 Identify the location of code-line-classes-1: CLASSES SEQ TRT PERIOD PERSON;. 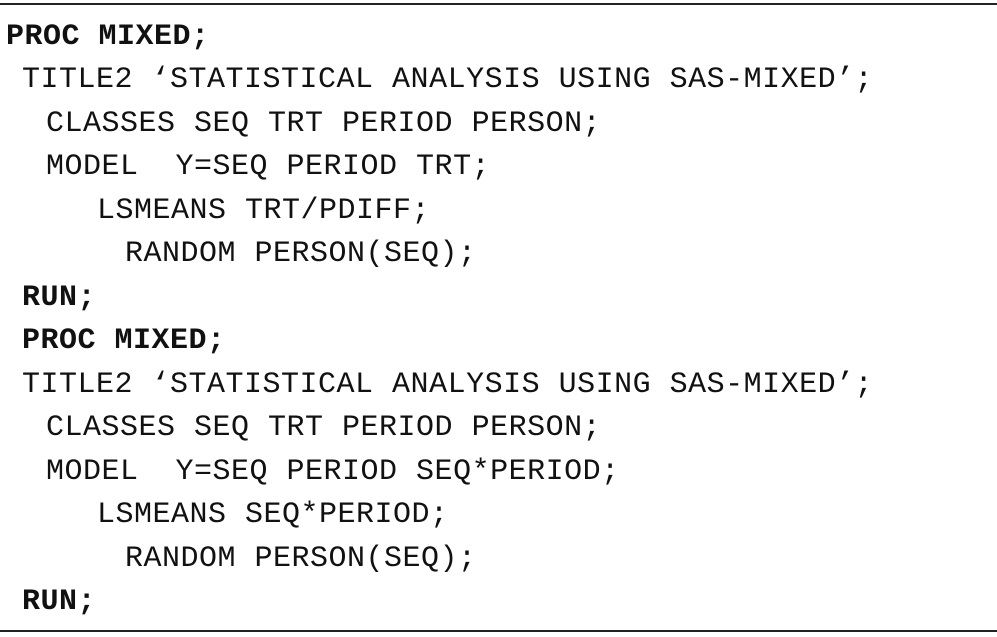
(324, 124).